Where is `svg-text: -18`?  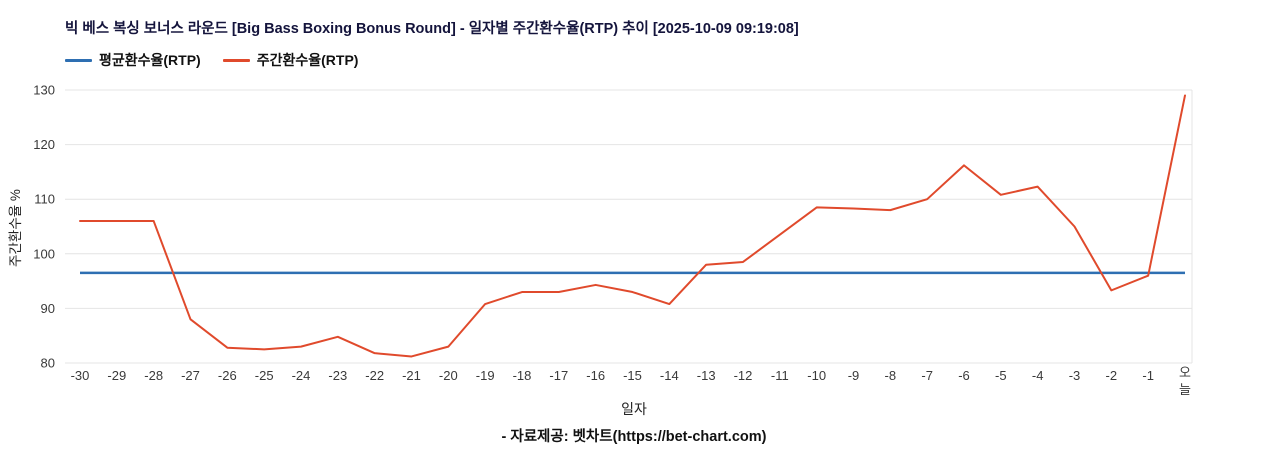 svg-text: -18 is located at coordinates (522, 375).